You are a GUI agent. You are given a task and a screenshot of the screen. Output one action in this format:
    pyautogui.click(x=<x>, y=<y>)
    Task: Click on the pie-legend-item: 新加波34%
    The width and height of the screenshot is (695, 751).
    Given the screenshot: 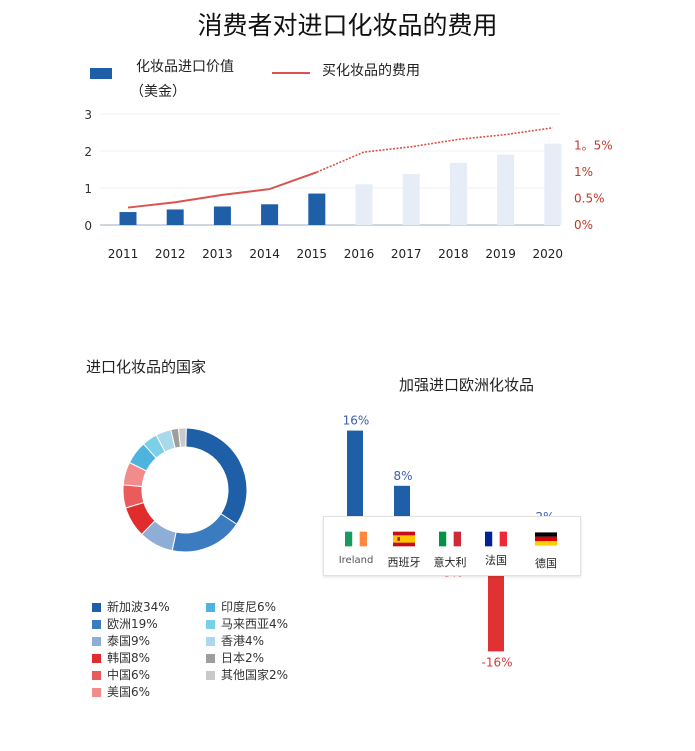 What is the action you would take?
    pyautogui.click(x=131, y=606)
    